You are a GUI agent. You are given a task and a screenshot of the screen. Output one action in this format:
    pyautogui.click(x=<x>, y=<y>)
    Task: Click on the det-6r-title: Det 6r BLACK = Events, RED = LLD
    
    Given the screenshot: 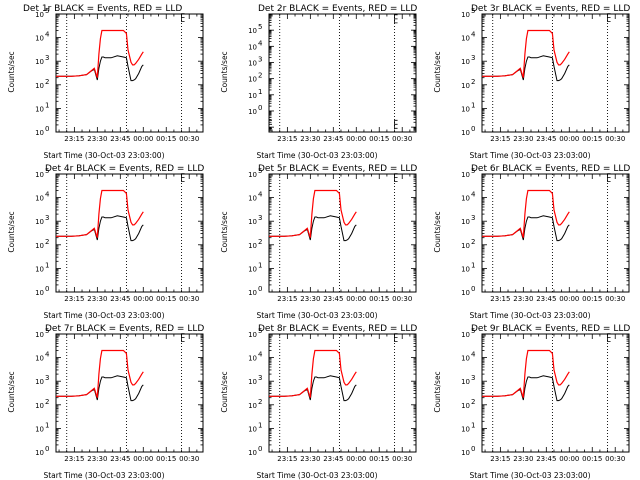 What is the action you would take?
    pyautogui.click(x=550, y=169)
    